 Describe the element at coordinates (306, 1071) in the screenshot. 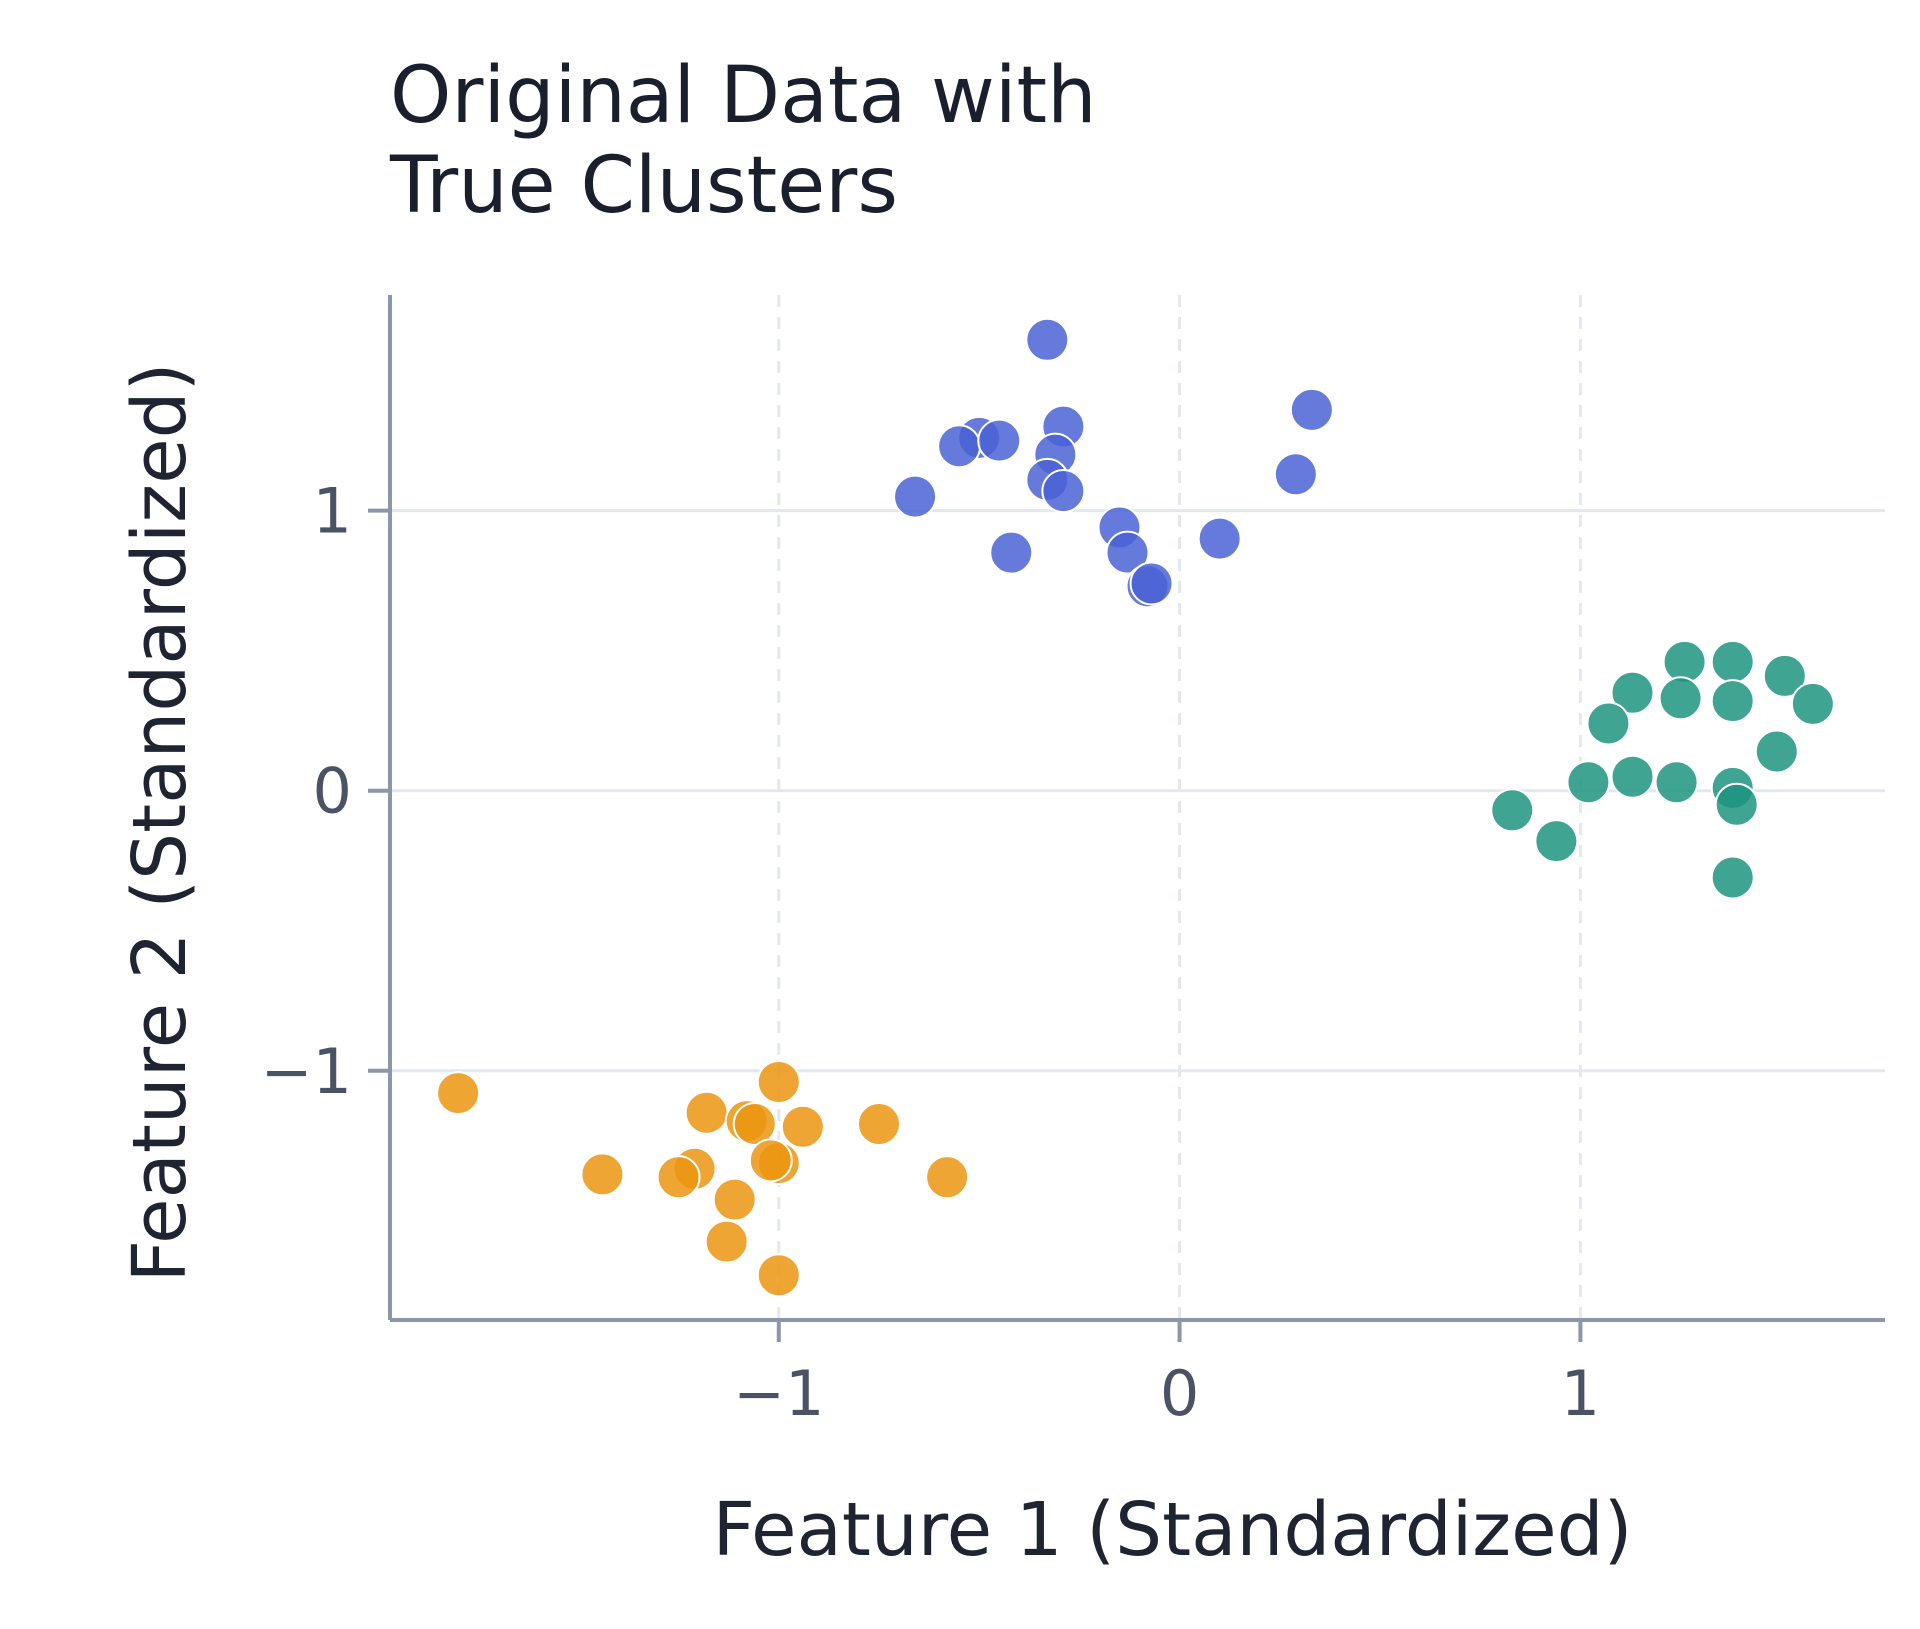

I see `y-tick-label: −1` at that location.